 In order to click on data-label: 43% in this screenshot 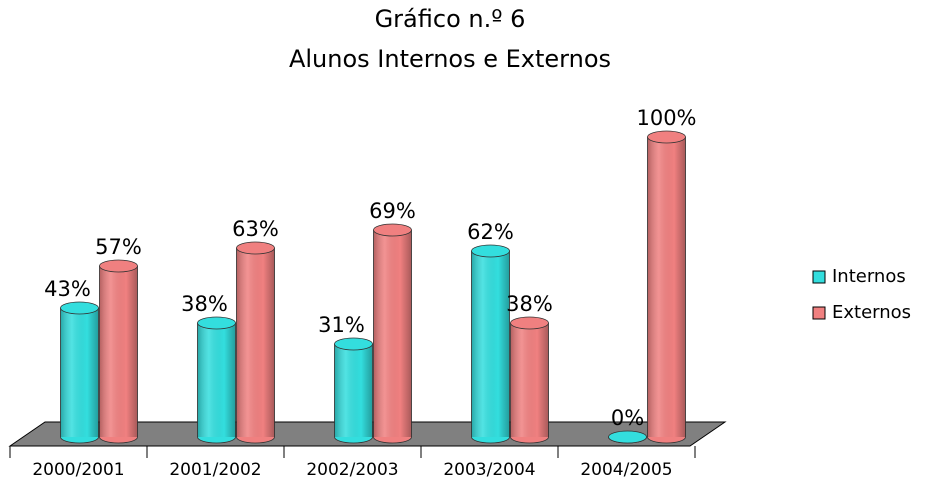, I will do `click(67, 289)`.